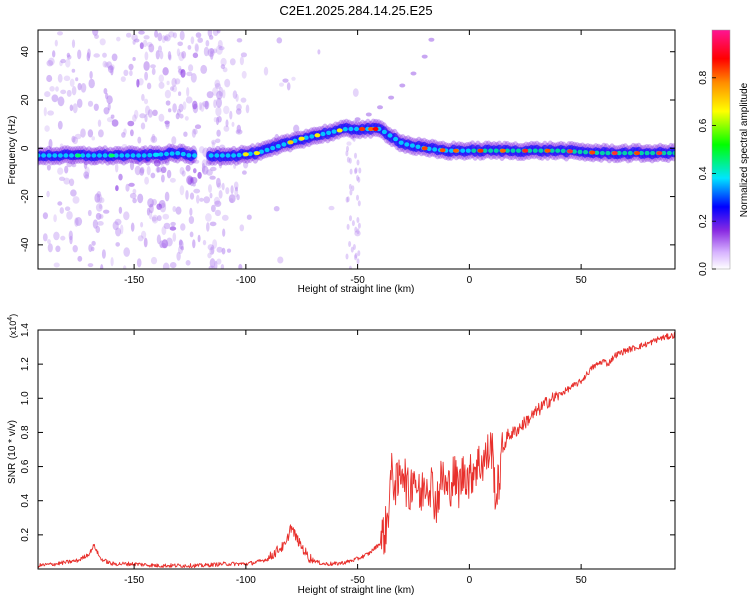 This screenshot has height=600, width=750. I want to click on colorbar-gradient, so click(721, 149).